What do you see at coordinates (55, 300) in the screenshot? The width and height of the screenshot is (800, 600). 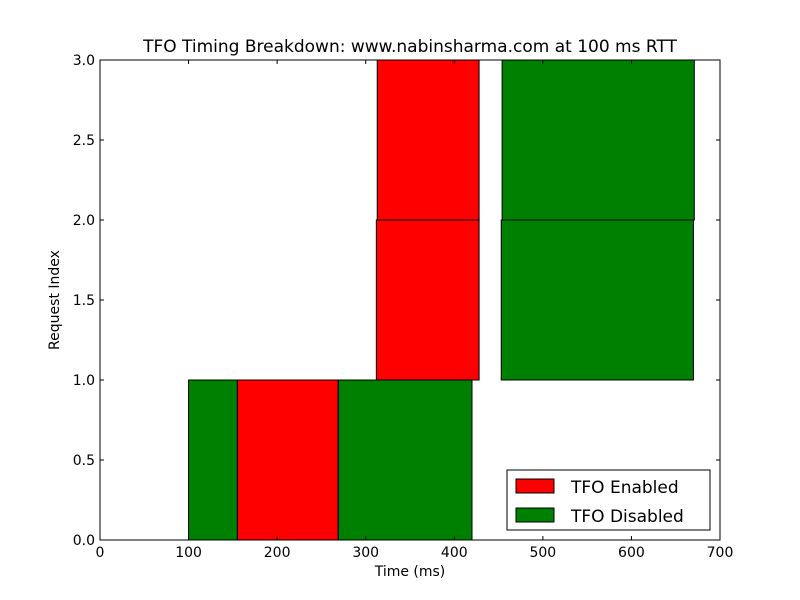 I see `y-axis-label: Request Index` at bounding box center [55, 300].